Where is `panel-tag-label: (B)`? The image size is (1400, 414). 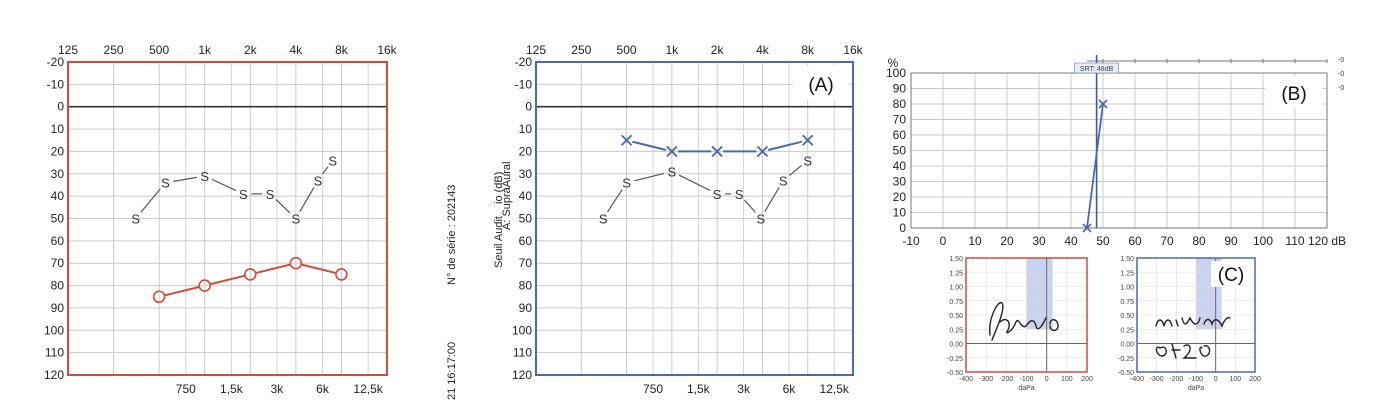 panel-tag-label: (B) is located at coordinates (1293, 94).